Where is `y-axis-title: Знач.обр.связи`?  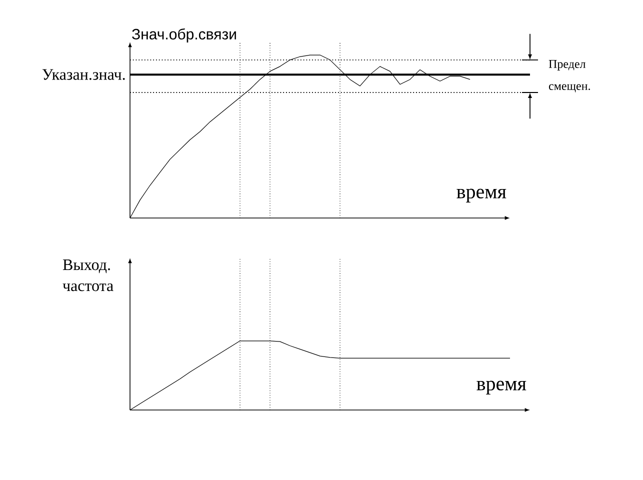 y-axis-title: Знач.обр.связи is located at coordinates (184, 35).